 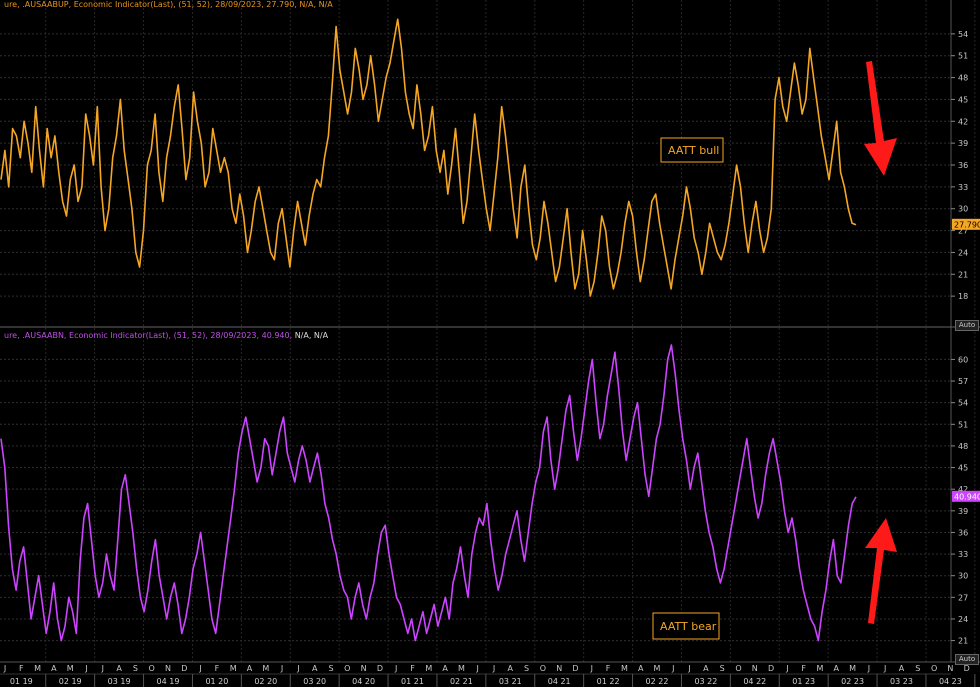 I want to click on y-tick-label: 18, so click(x=963, y=296).